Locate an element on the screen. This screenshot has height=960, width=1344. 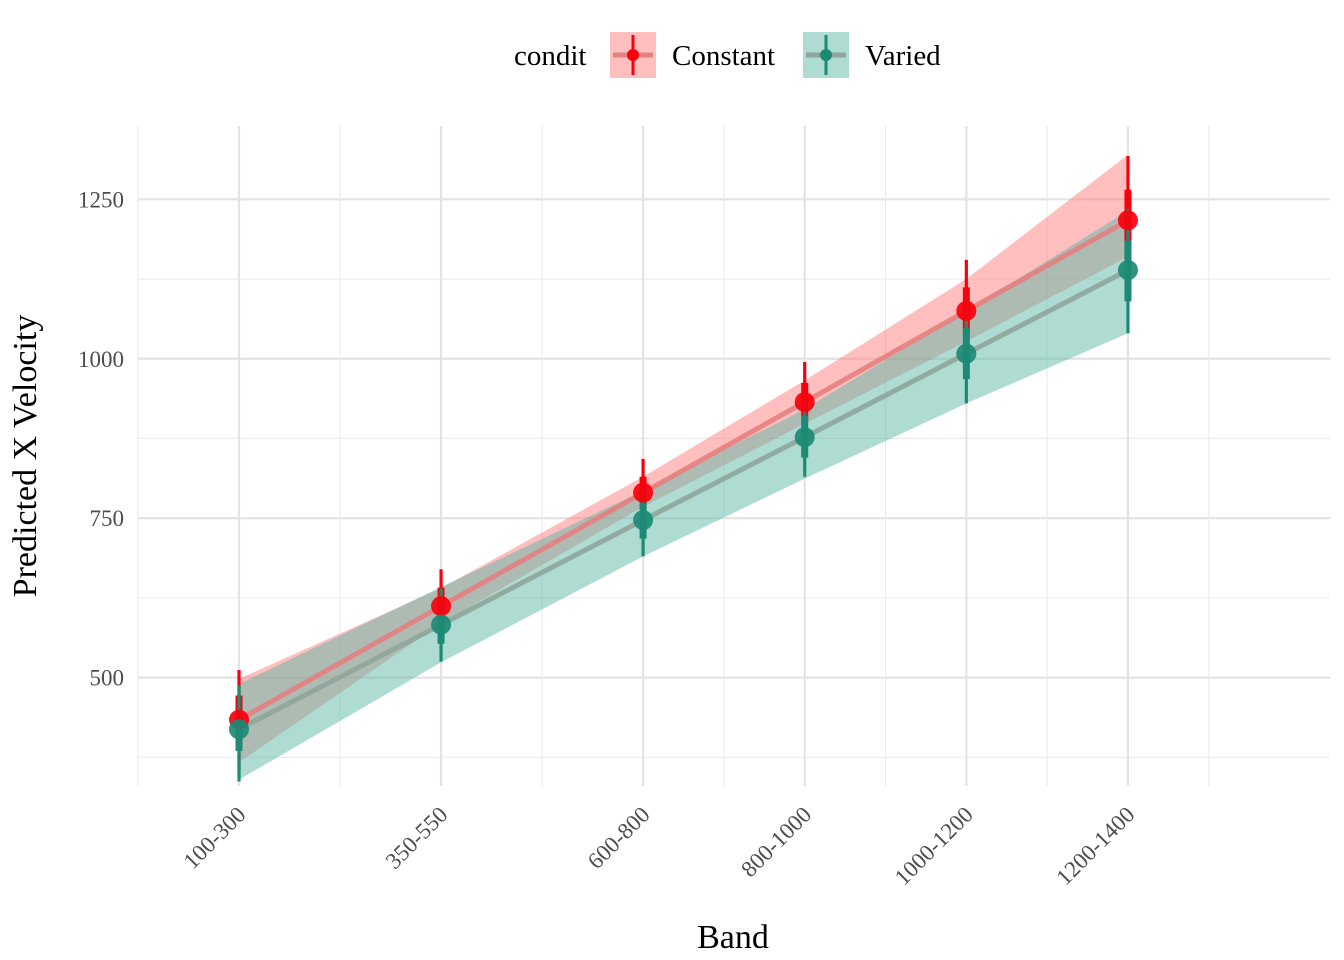
x-tick-label: 800-1000 is located at coordinates (776, 842).